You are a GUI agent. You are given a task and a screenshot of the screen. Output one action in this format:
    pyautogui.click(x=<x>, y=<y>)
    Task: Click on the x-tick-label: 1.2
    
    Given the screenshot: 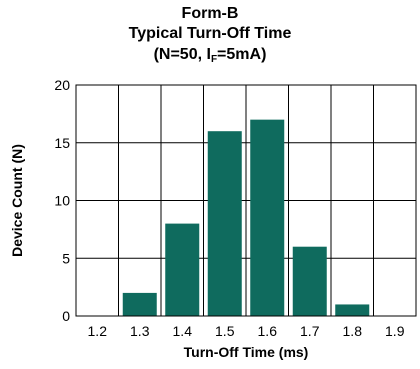 What is the action you would take?
    pyautogui.click(x=98, y=331)
    